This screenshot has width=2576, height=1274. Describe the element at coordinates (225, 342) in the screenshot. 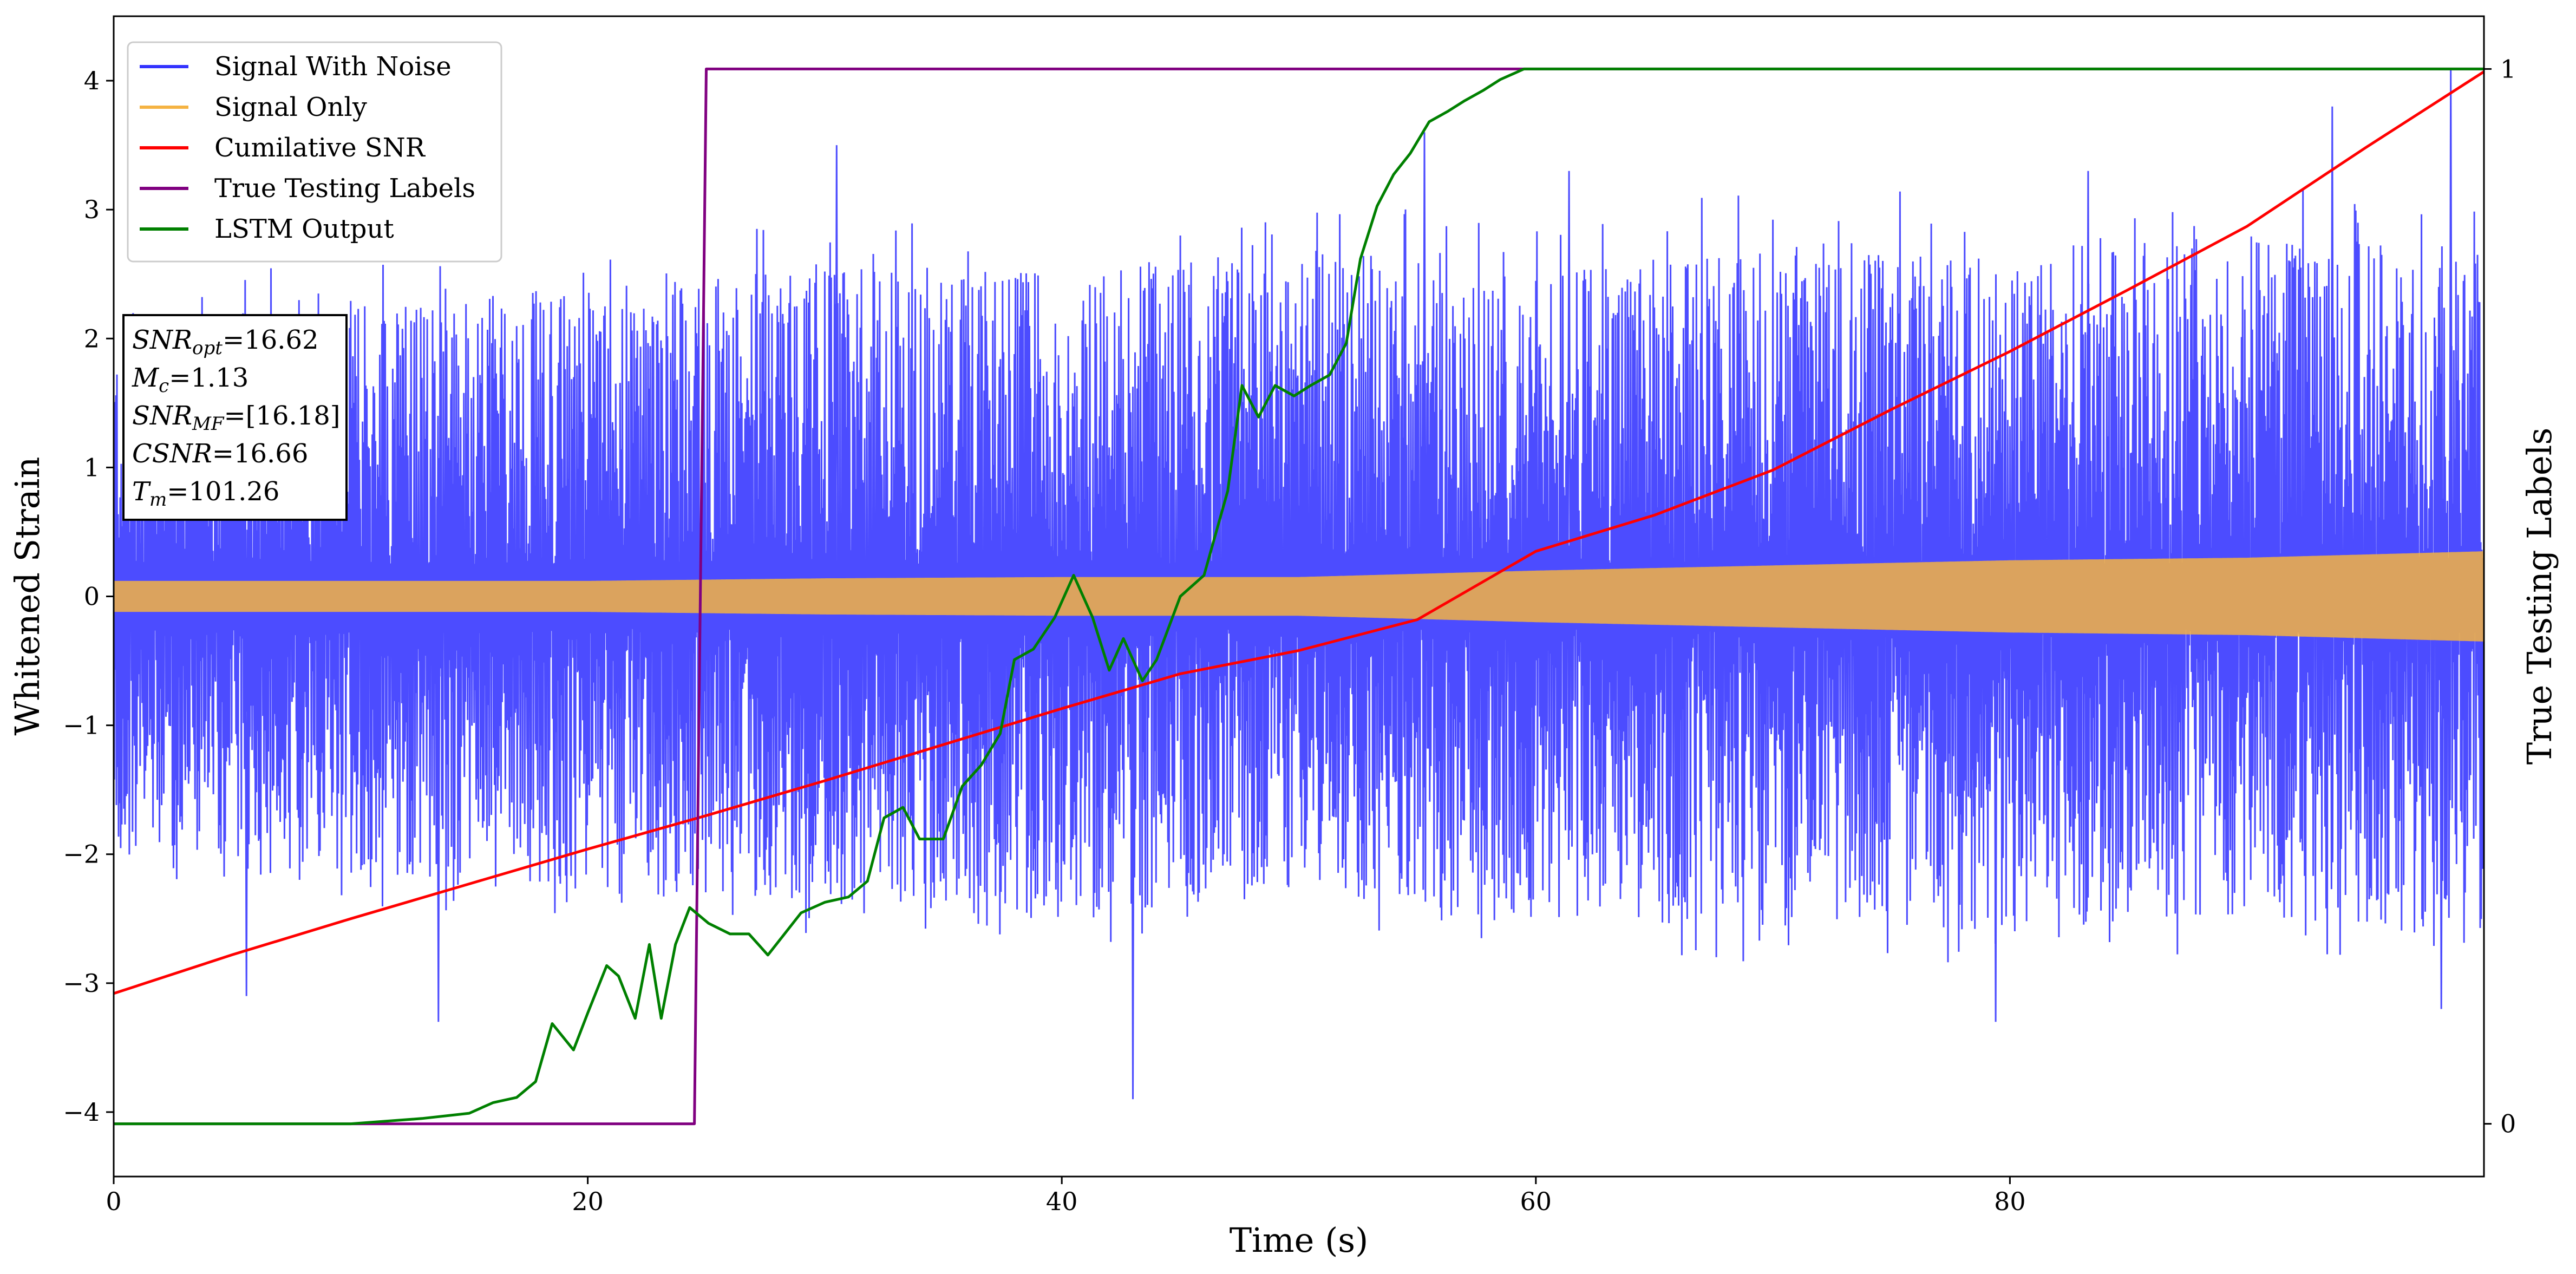

I see `info-line: SNRopt=16.62` at that location.